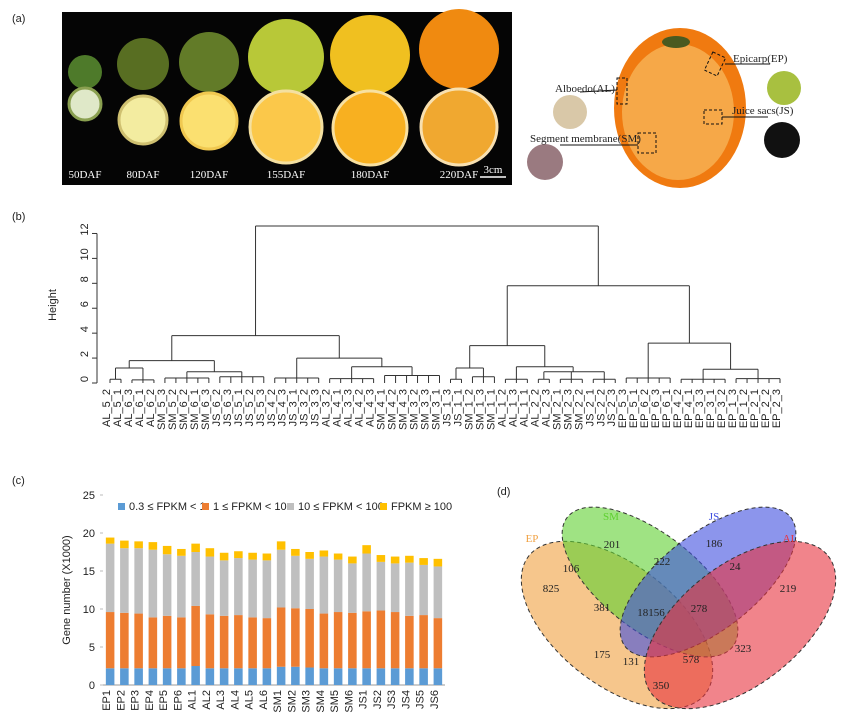 This screenshot has height=723, width=861. What do you see at coordinates (53, 305) in the screenshot?
I see `y-axis-label: Height` at bounding box center [53, 305].